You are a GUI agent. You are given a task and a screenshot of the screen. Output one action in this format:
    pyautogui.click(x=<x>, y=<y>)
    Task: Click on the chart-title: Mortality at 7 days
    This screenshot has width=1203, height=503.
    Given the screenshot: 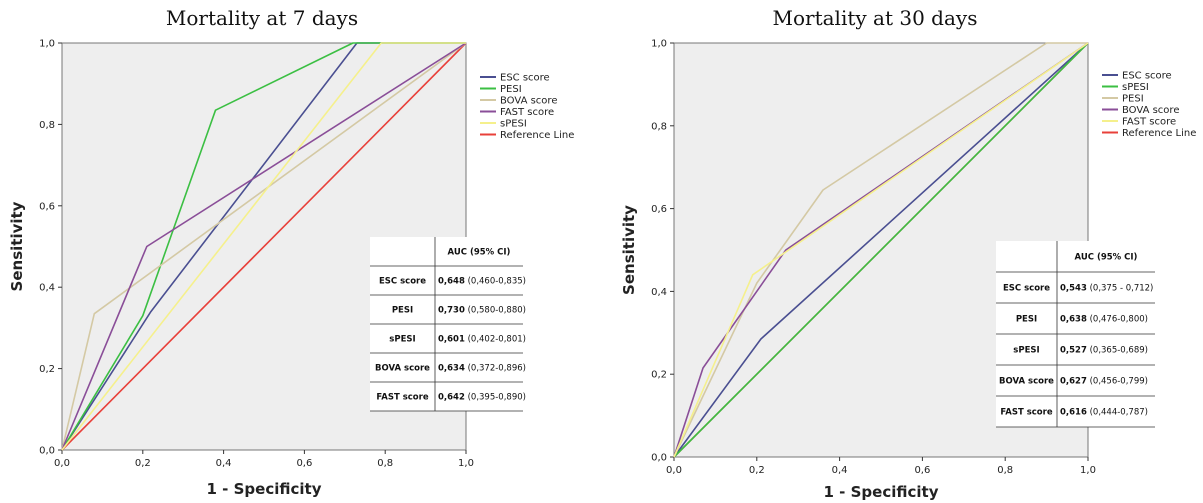 What is the action you would take?
    pyautogui.click(x=262, y=18)
    